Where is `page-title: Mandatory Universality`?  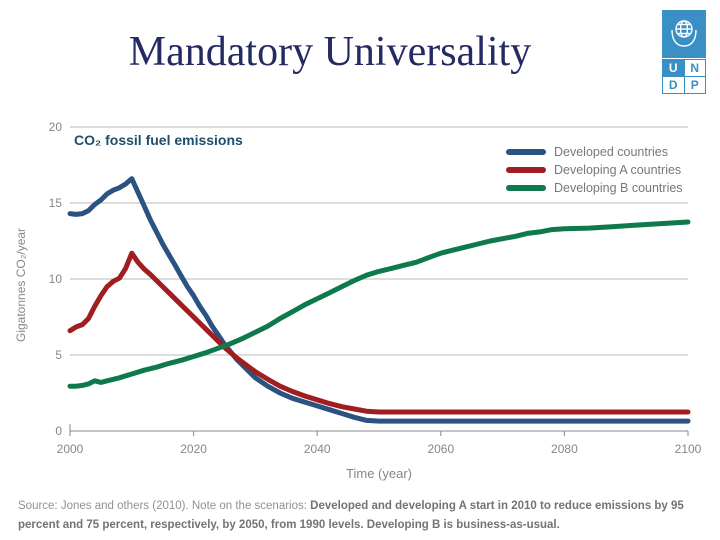 page-title: Mandatory Universality is located at coordinates (330, 52).